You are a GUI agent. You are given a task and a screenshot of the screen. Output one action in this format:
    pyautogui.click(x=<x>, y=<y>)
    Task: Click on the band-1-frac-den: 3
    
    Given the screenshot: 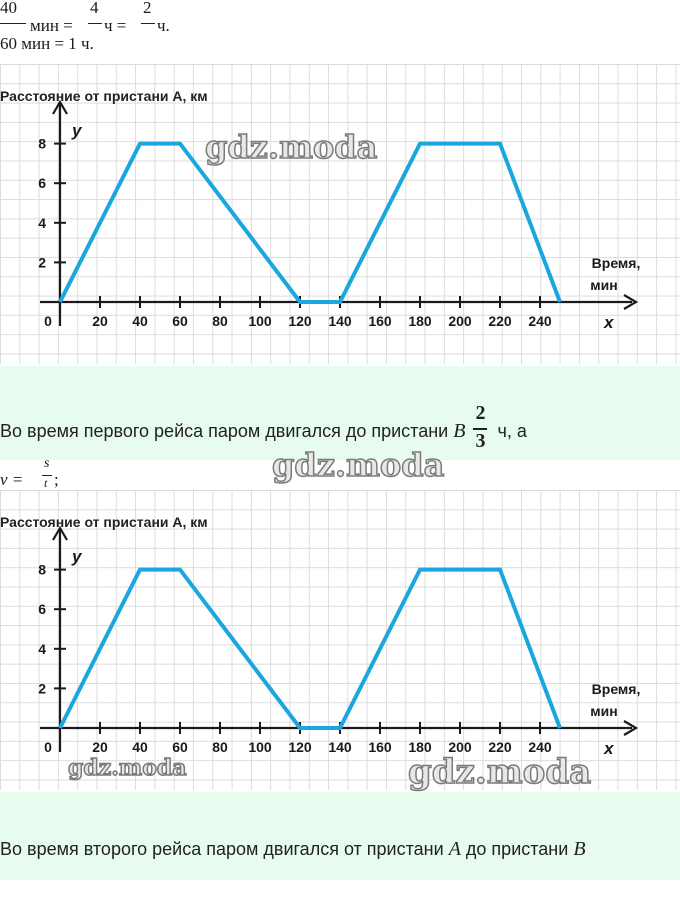 What is the action you would take?
    pyautogui.click(x=480, y=441)
    